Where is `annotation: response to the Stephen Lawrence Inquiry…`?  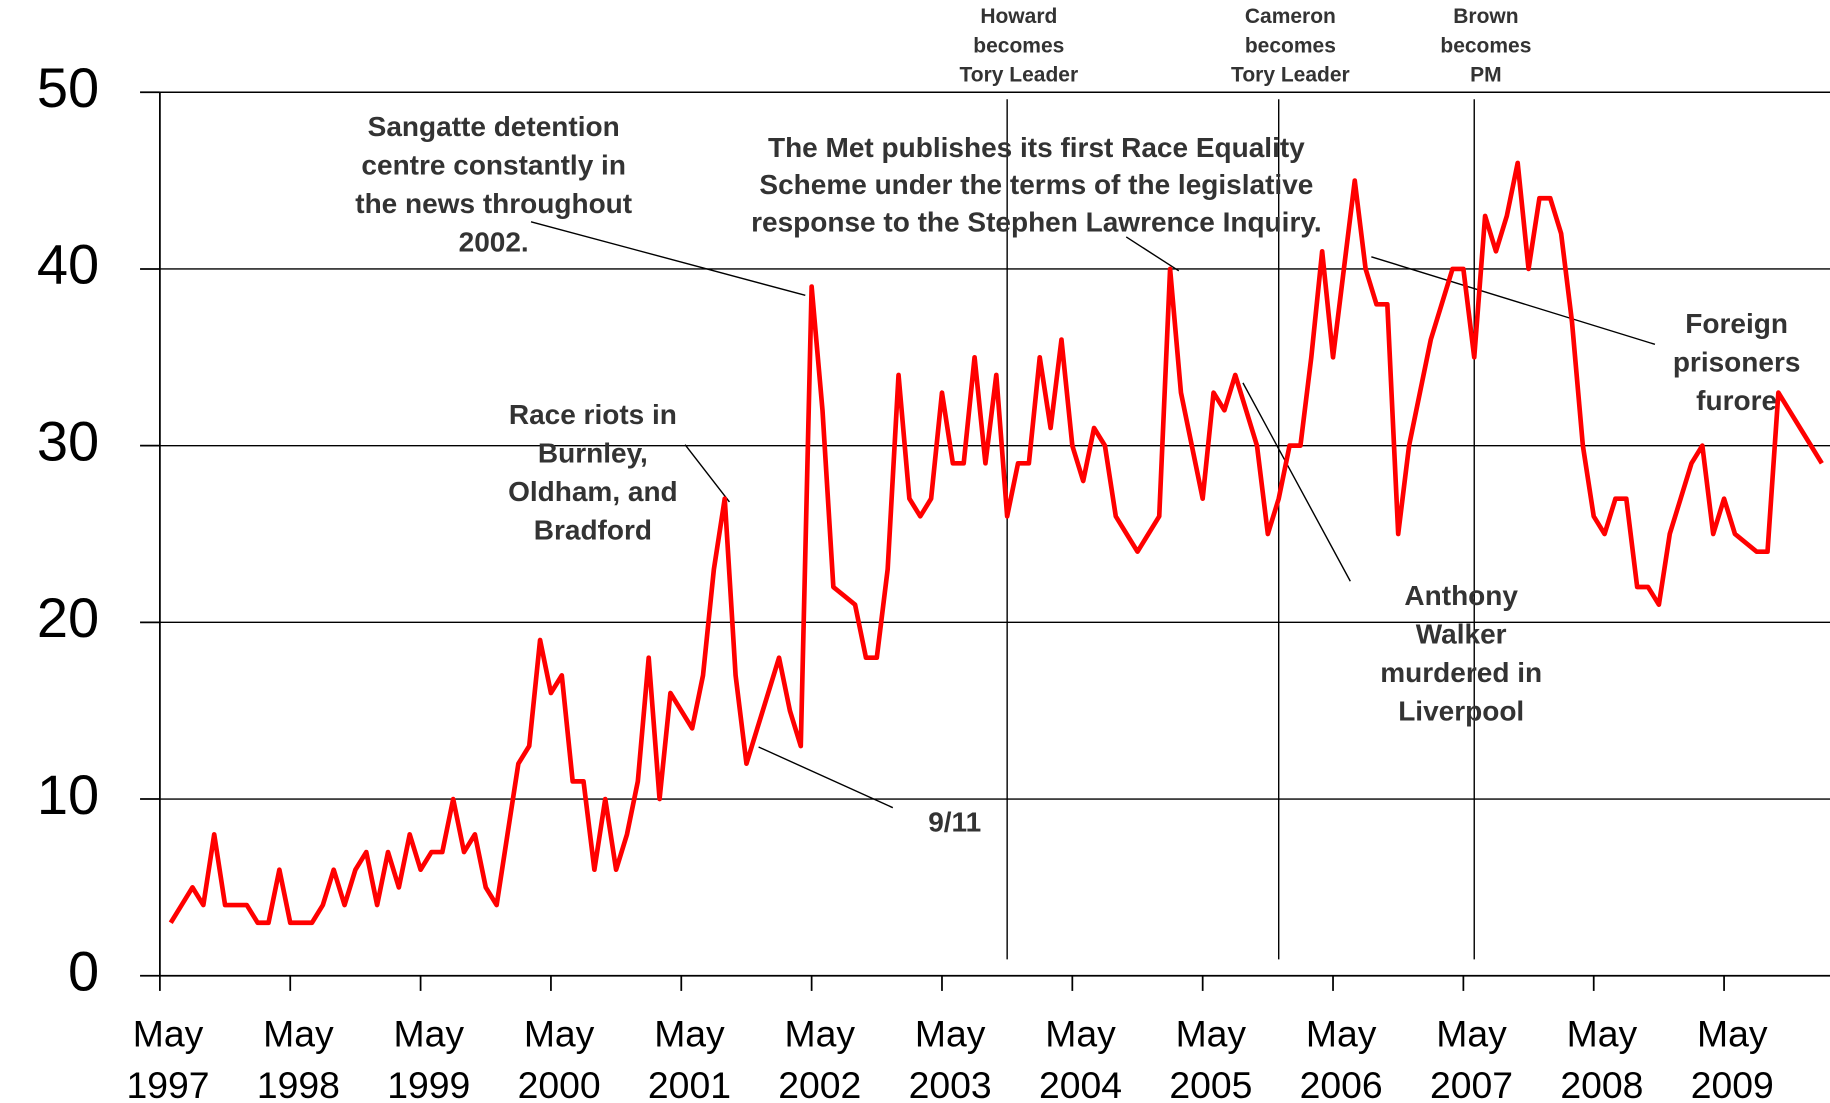 annotation: response to the Stephen Lawrence Inquiry… is located at coordinates (1036, 222).